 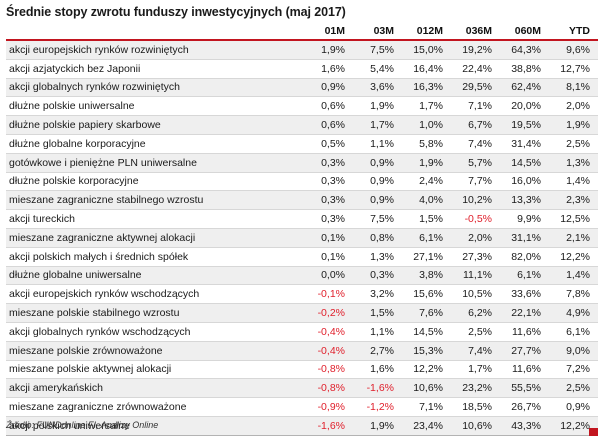 I want to click on cell-value: 9,6%, so click(x=573, y=50).